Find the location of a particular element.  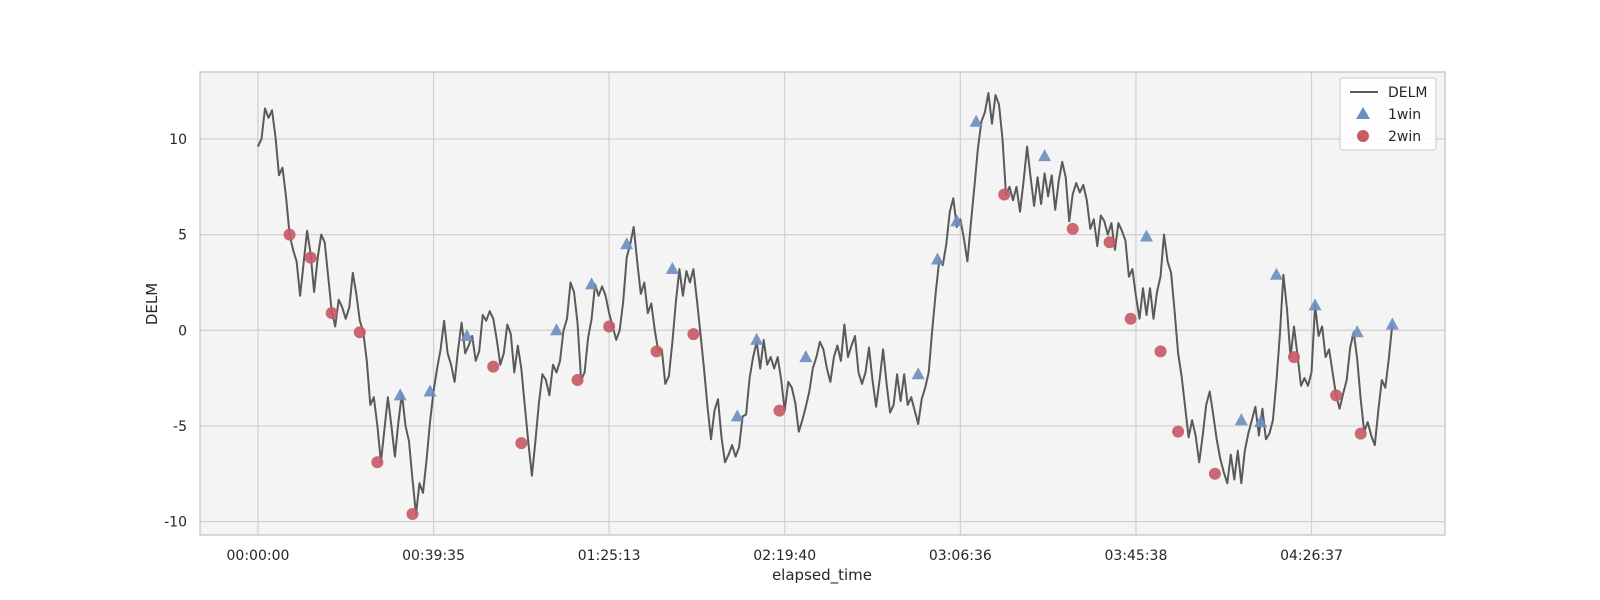

legend-label-1win: 1win is located at coordinates (1404, 115).